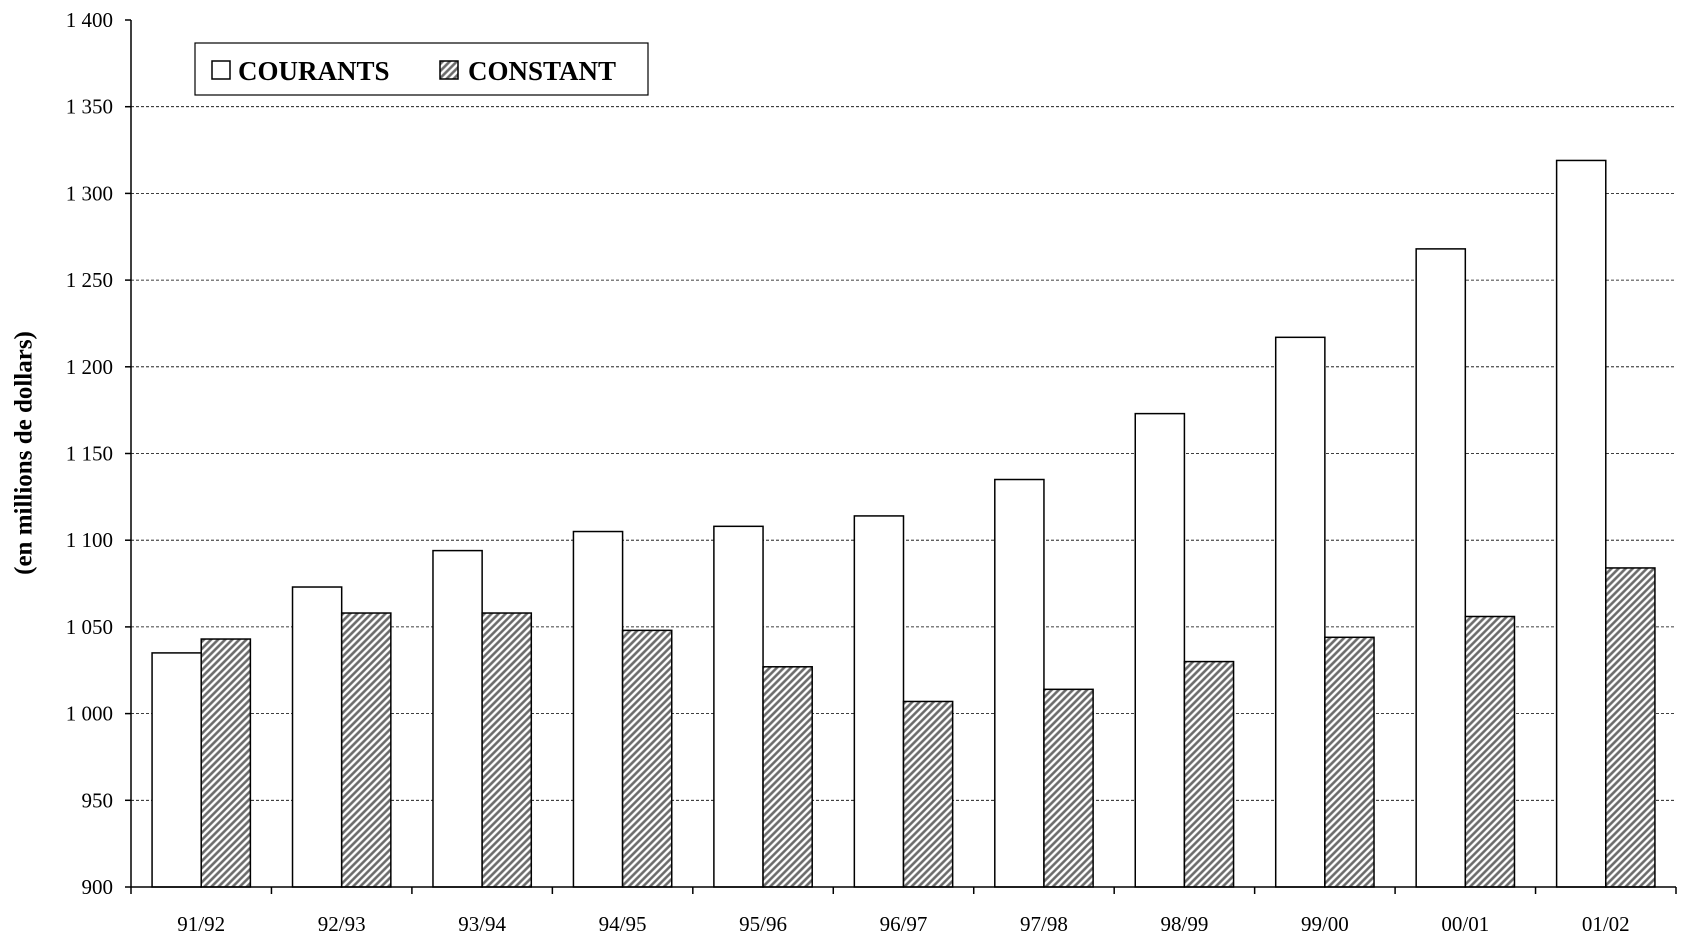 This screenshot has height=943, width=1683. Describe the element at coordinates (904, 924) in the screenshot. I see `x-tick-label: 96/97` at that location.